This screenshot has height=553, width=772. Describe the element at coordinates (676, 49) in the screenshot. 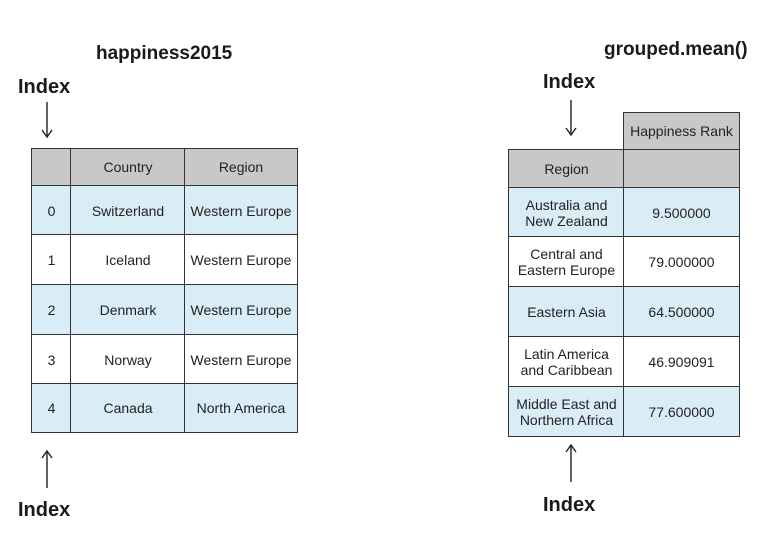

I see `right-table-title: grouped.mean()` at that location.